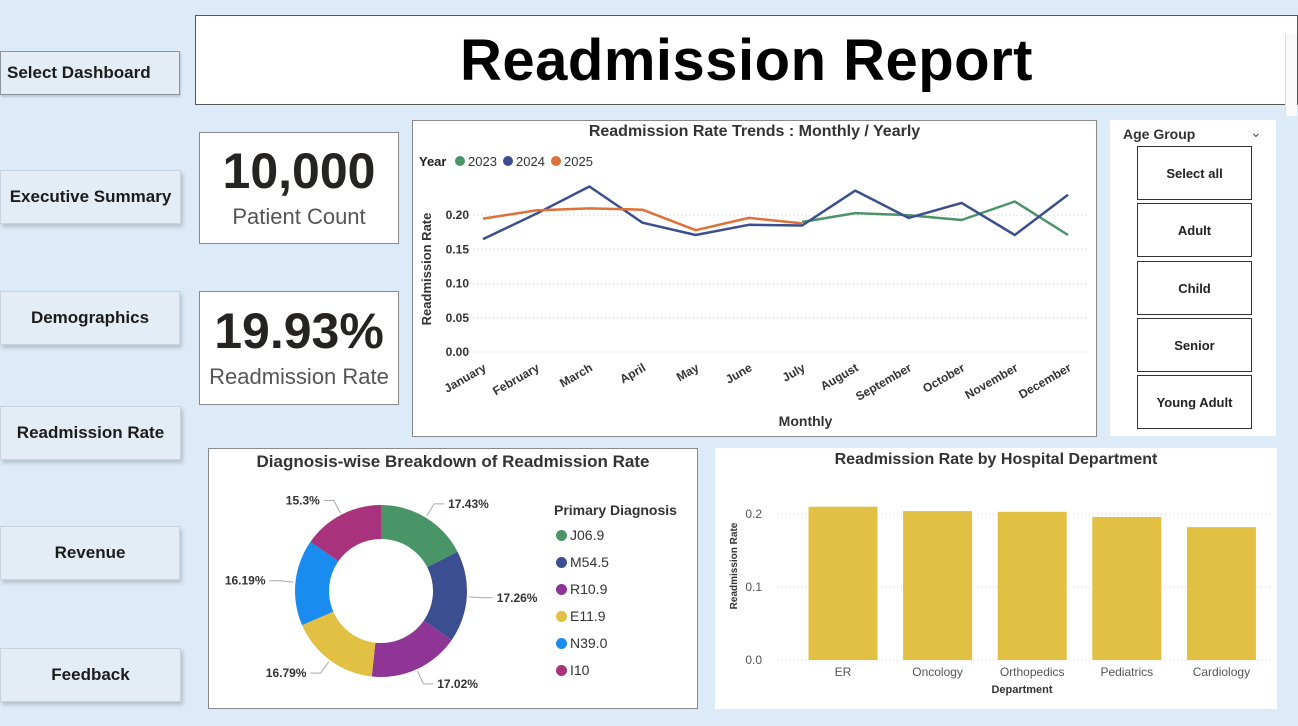 Image resolution: width=1298 pixels, height=726 pixels. Describe the element at coordinates (753, 587) in the screenshot. I see `y-tick-label: 0.1` at that location.